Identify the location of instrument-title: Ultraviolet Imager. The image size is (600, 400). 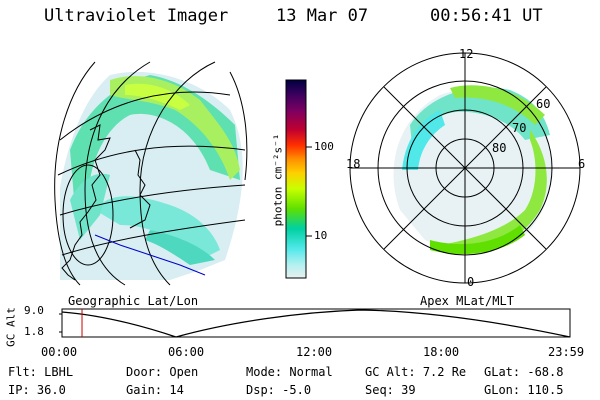
(136, 16).